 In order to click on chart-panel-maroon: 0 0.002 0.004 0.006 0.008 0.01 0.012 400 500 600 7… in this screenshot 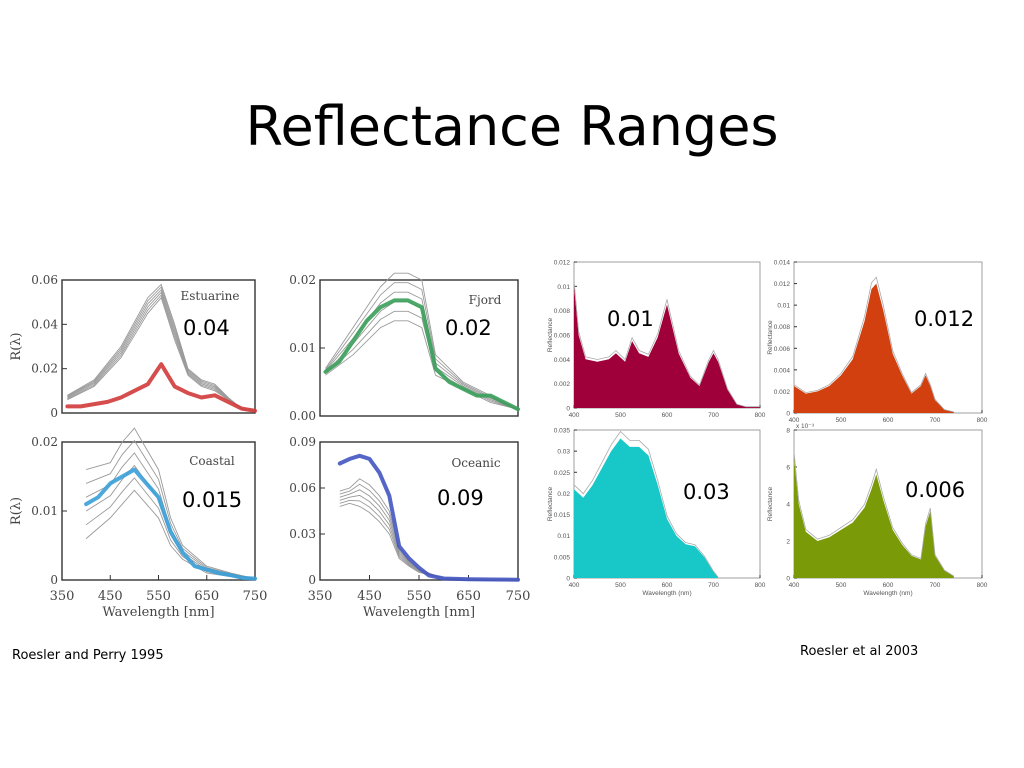, I will do `click(656, 340)`.